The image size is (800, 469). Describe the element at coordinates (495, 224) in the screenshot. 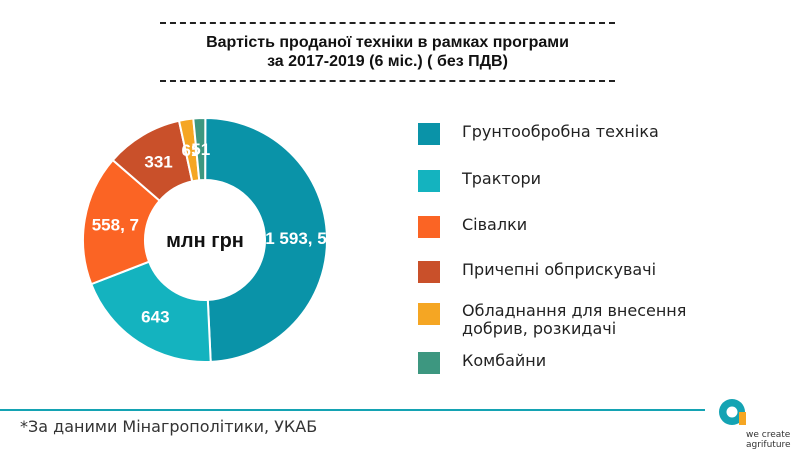

I see `legend-label-seeders: Сівалки` at that location.